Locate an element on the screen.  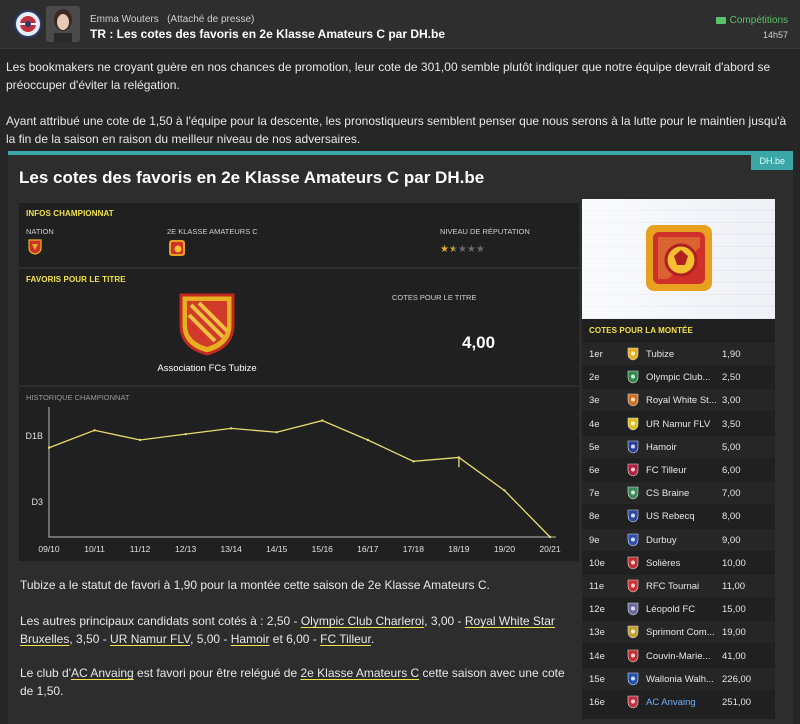
sender-line: Emma Wouters (Attaché de presse) is located at coordinates (172, 19).